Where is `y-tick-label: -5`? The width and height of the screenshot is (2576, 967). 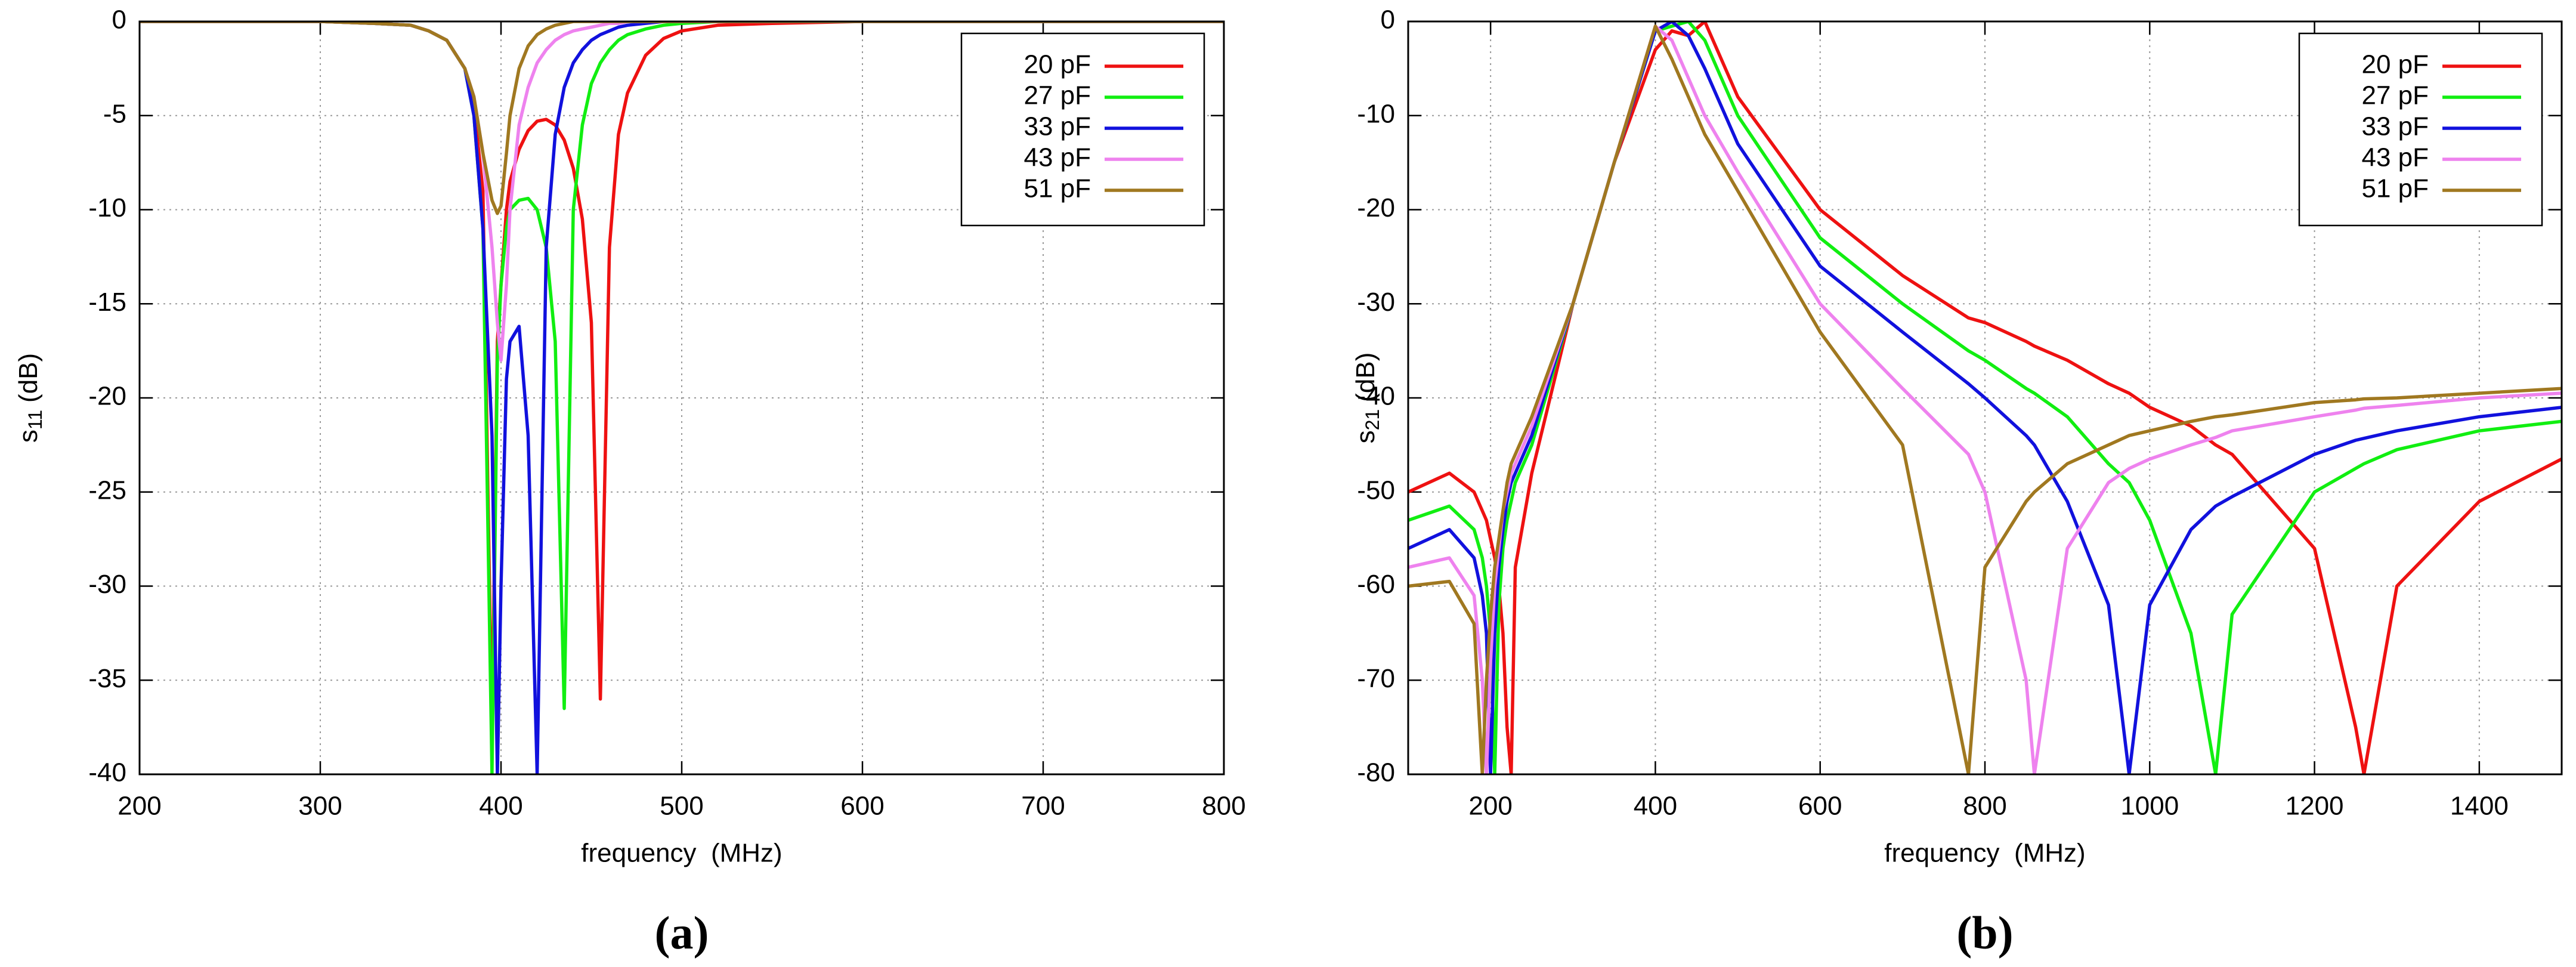
y-tick-label: -5 is located at coordinates (114, 113).